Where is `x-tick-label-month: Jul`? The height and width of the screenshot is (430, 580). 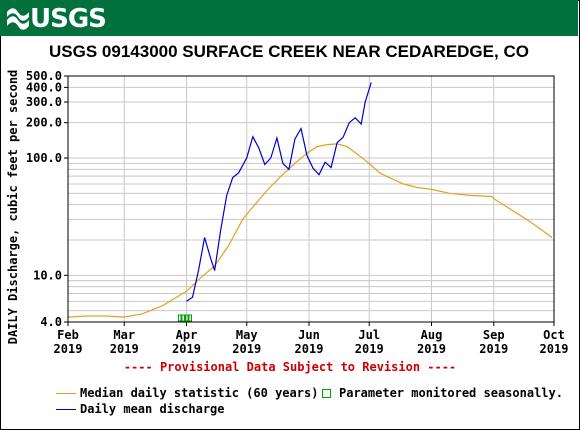 x-tick-label-month: Jul is located at coordinates (369, 335).